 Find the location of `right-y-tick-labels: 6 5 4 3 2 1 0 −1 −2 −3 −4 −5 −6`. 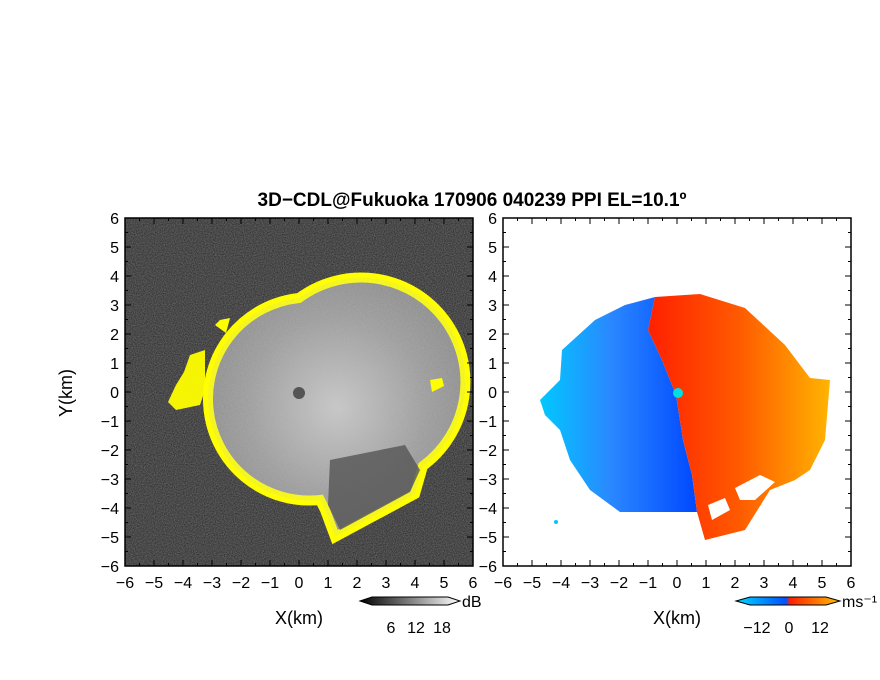

right-y-tick-labels: 6 5 4 3 2 1 0 −1 −2 −3 −4 −5 −6 is located at coordinates (488, 393).